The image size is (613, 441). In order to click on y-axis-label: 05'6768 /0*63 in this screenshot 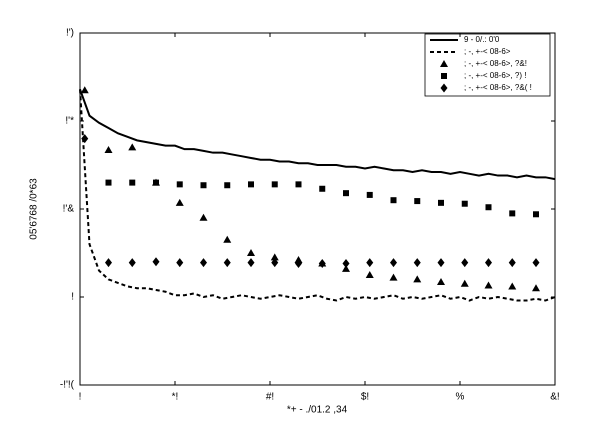, I will do `click(34, 209)`.